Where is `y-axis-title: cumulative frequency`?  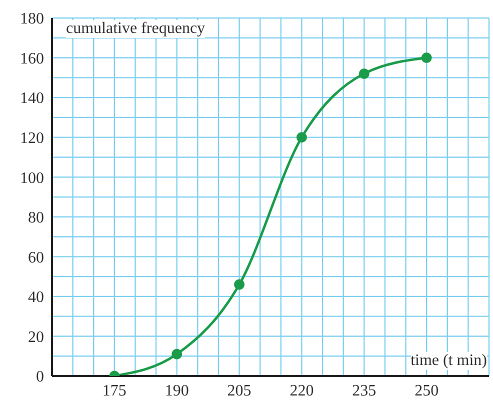
y-axis-title: cumulative frequency is located at coordinates (136, 29).